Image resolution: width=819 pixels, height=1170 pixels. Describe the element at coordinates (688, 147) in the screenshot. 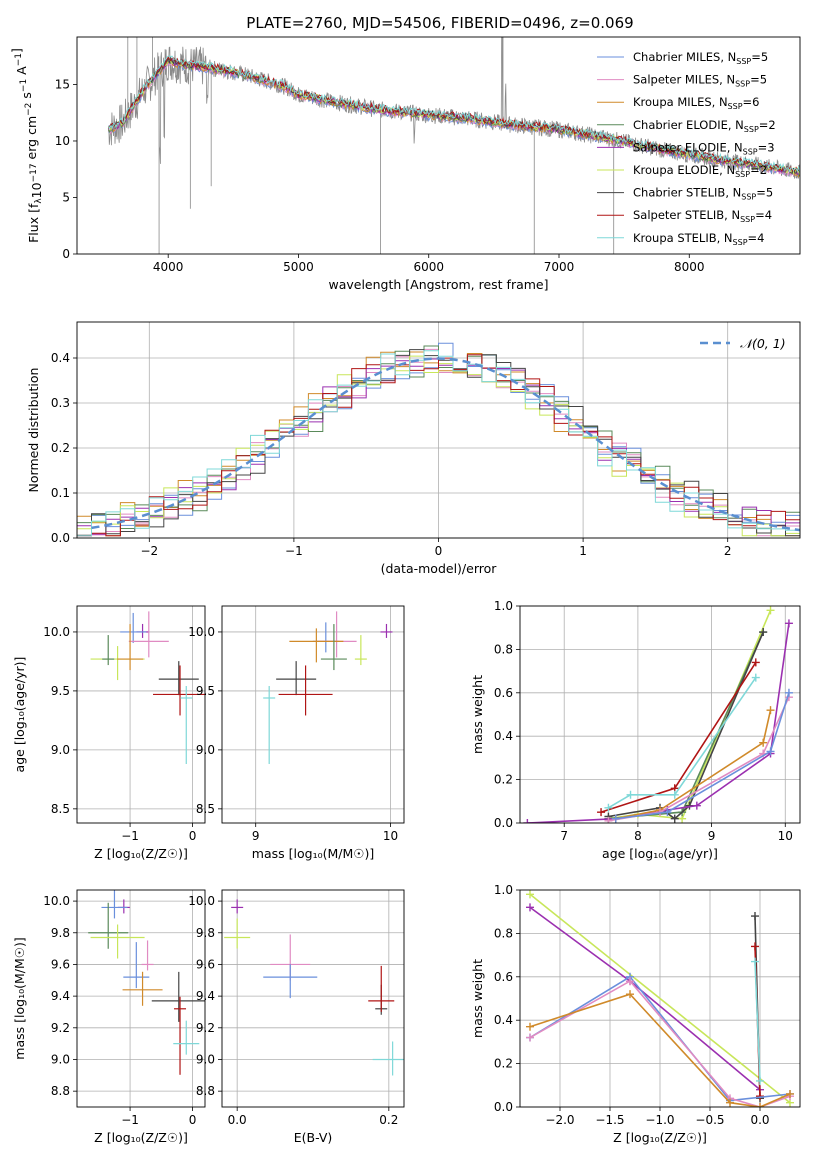

I see `legend-label: Salpeter ELODIE, N` at that location.